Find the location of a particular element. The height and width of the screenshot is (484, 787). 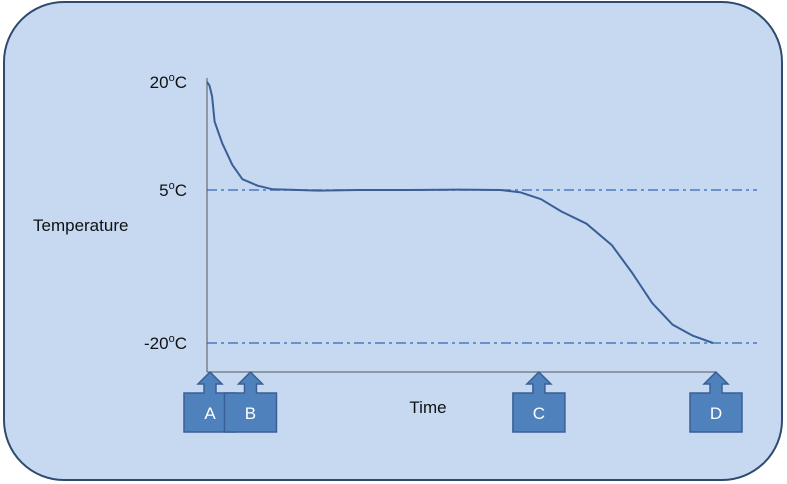

marker-b: B is located at coordinates (250, 401).